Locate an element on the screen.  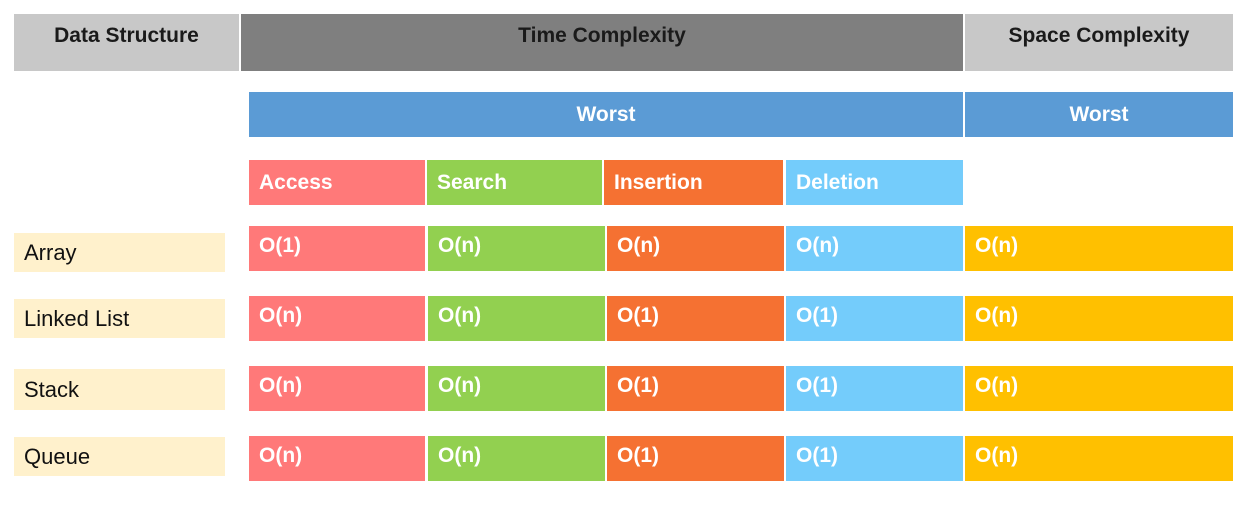
cell-array-insertion: O(n) is located at coordinates (695, 248).